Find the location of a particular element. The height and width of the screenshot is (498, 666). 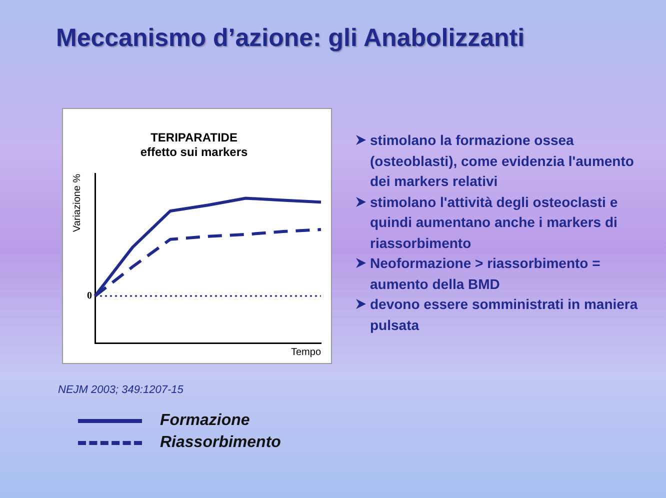

legend-label: Formazione is located at coordinates (205, 421).